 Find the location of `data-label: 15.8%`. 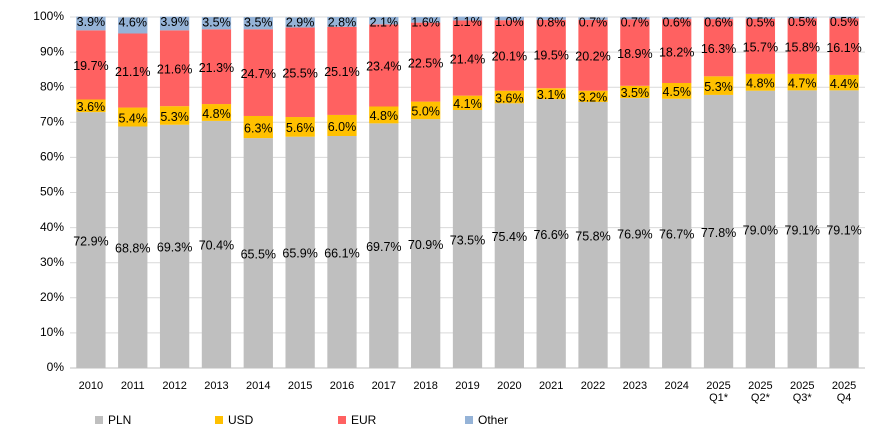

data-label: 15.8% is located at coordinates (802, 47).